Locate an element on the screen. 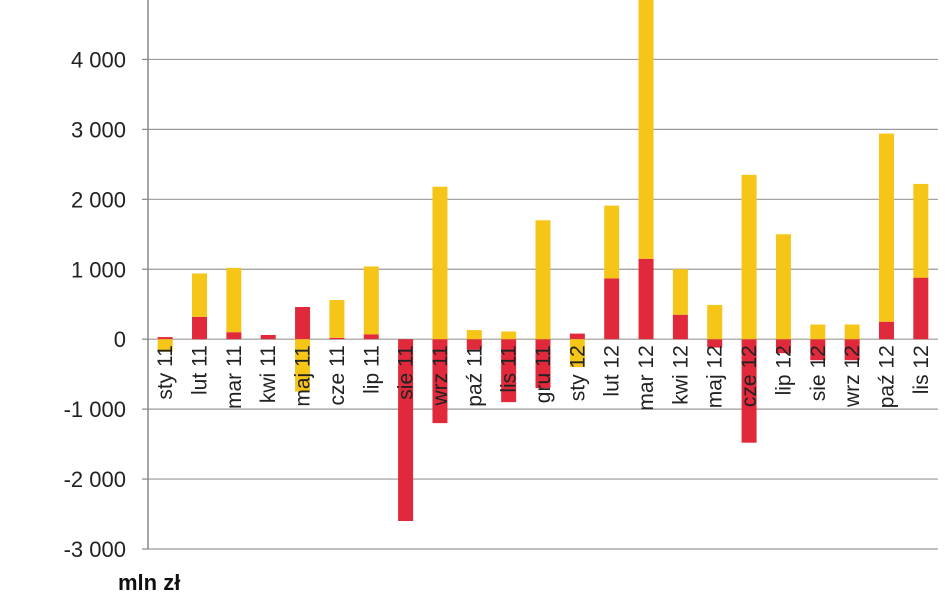  x-tick-label: sie 12 is located at coordinates (818, 373).